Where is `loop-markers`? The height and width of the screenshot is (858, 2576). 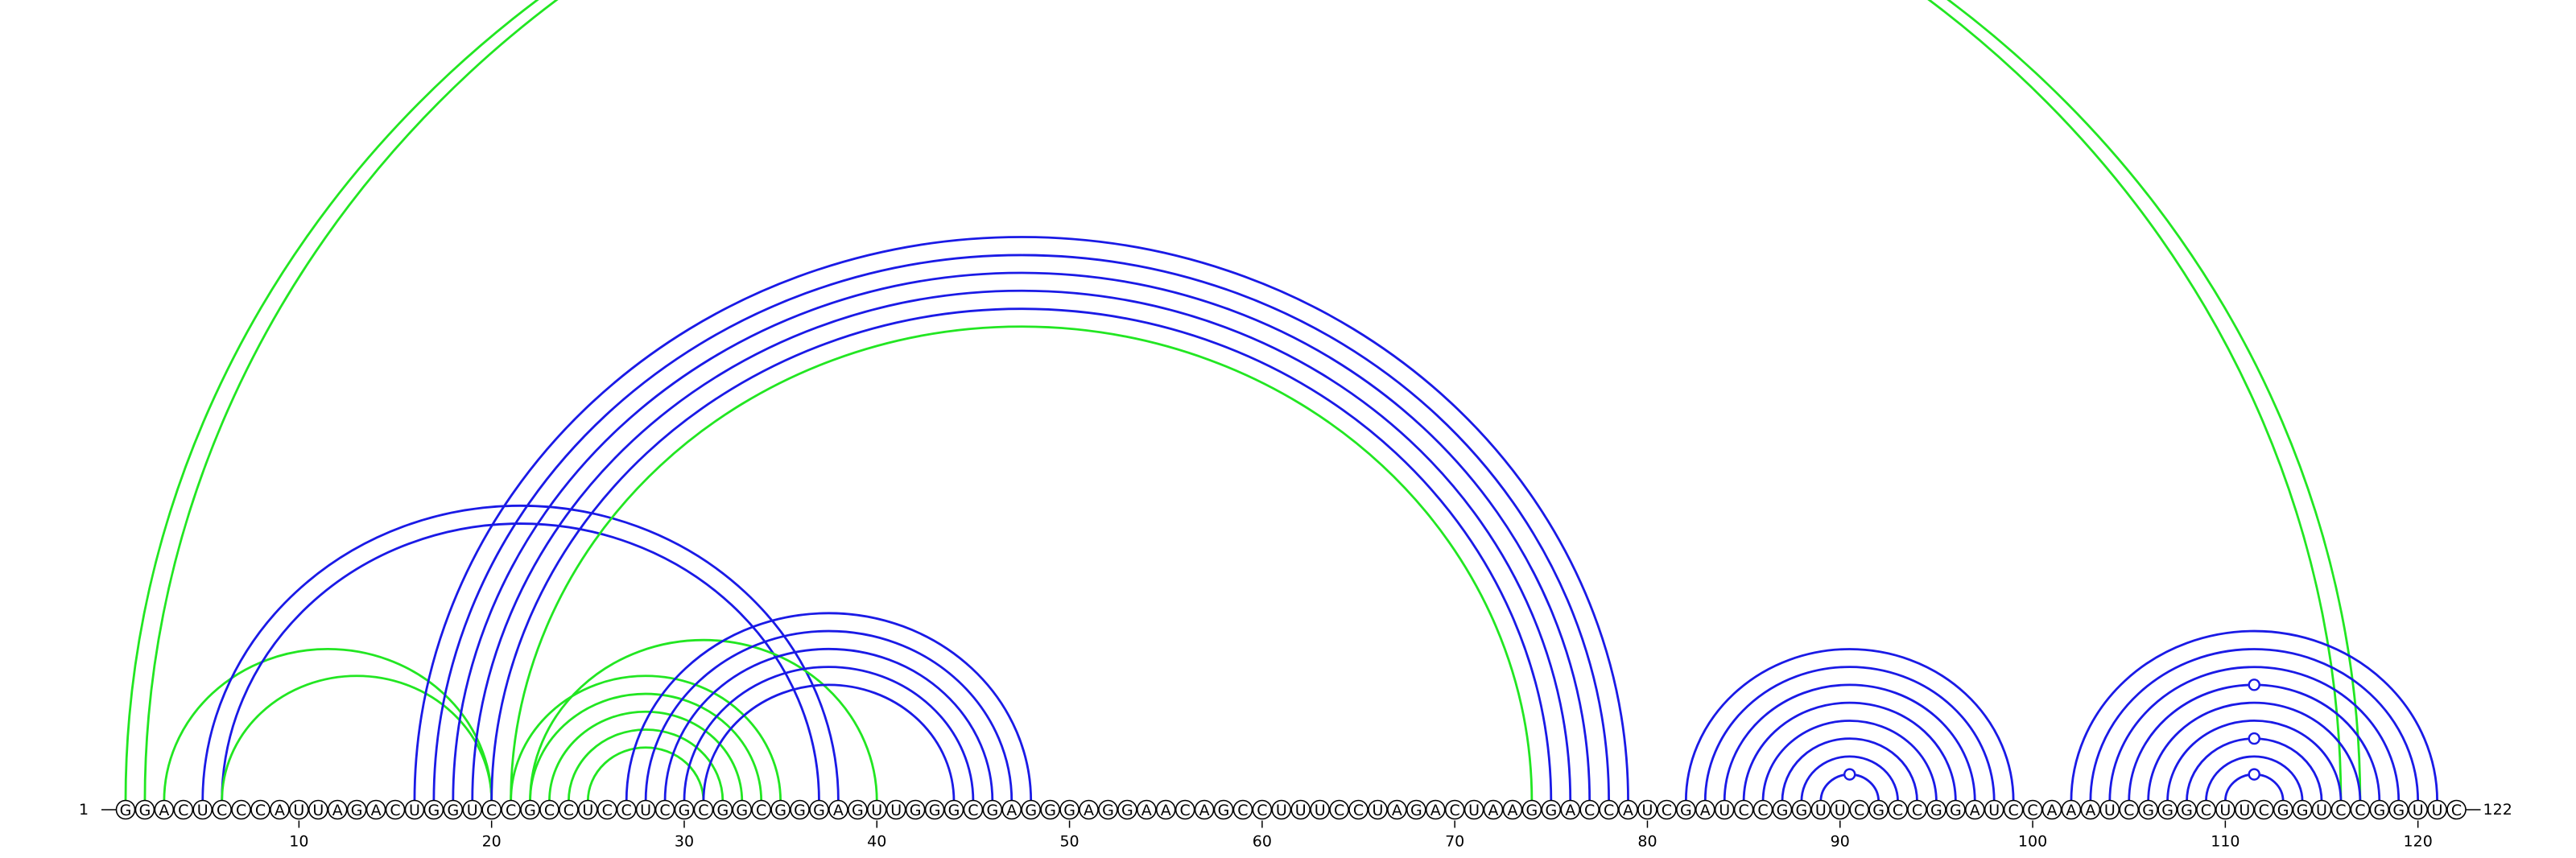
loop-markers is located at coordinates (2051, 730).